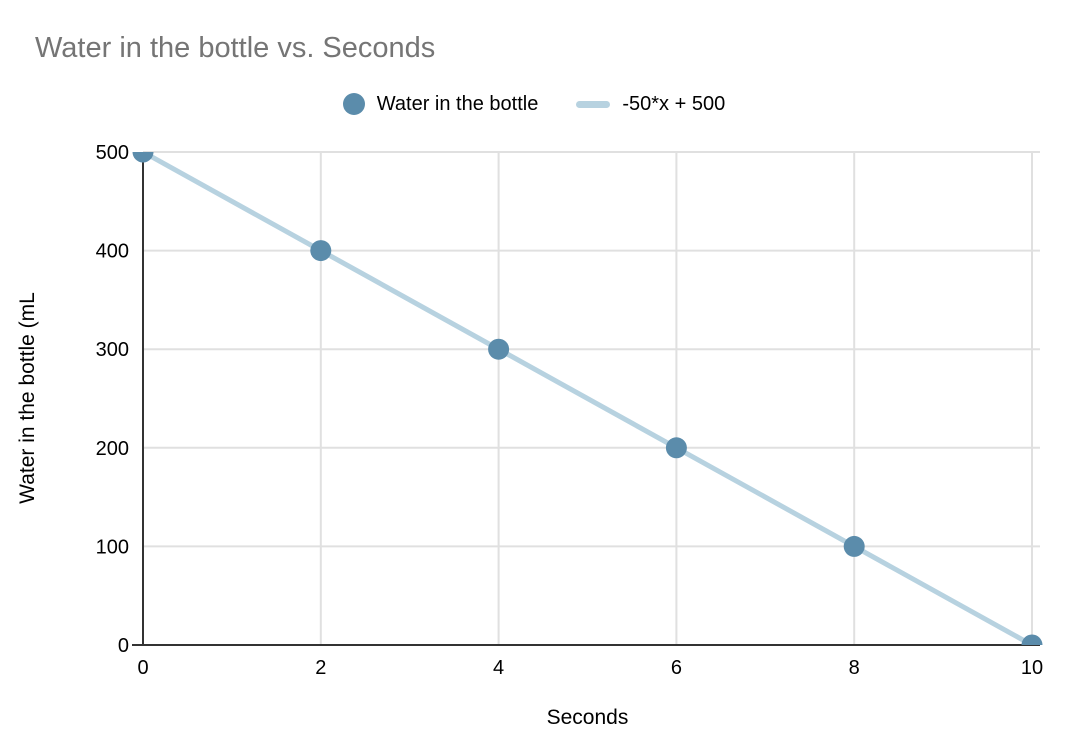 This screenshot has width=1068, height=750. What do you see at coordinates (123, 646) in the screenshot?
I see `y-tick-label: 0` at bounding box center [123, 646].